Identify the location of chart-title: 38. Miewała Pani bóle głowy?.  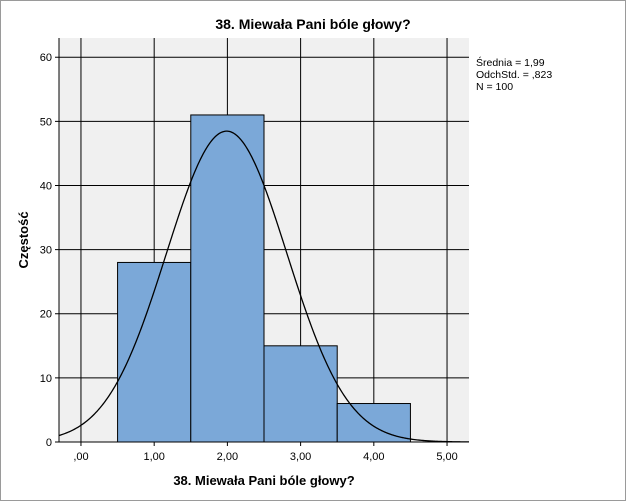
(312, 24).